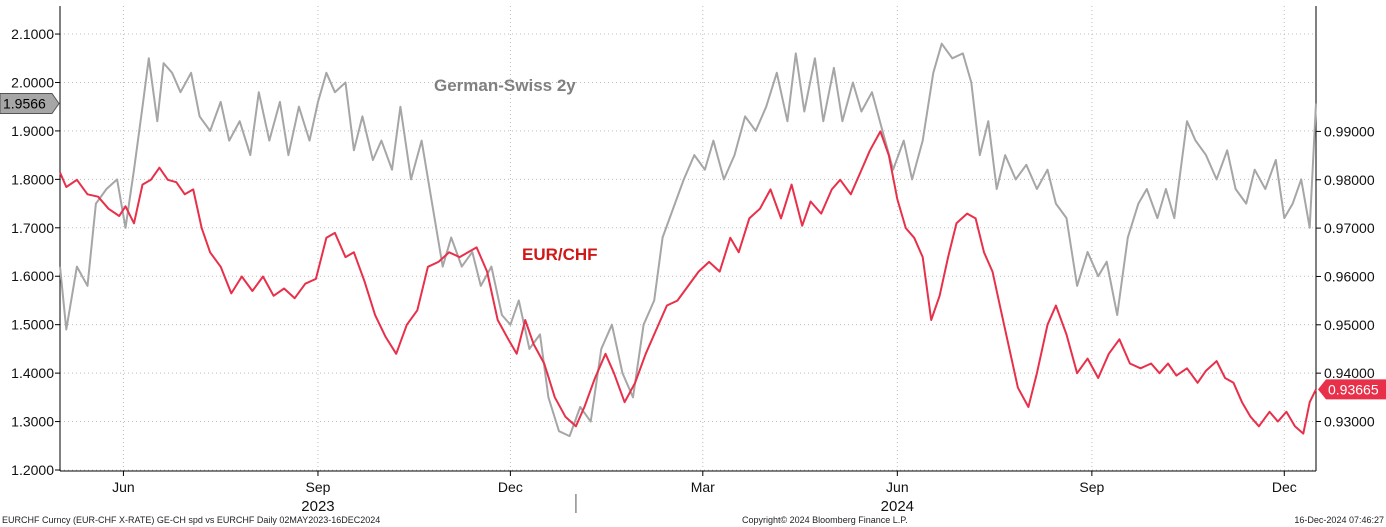 This screenshot has width=1386, height=527. Describe the element at coordinates (32, 470) in the screenshot. I see `left-tick-label: 1.2000` at that location.